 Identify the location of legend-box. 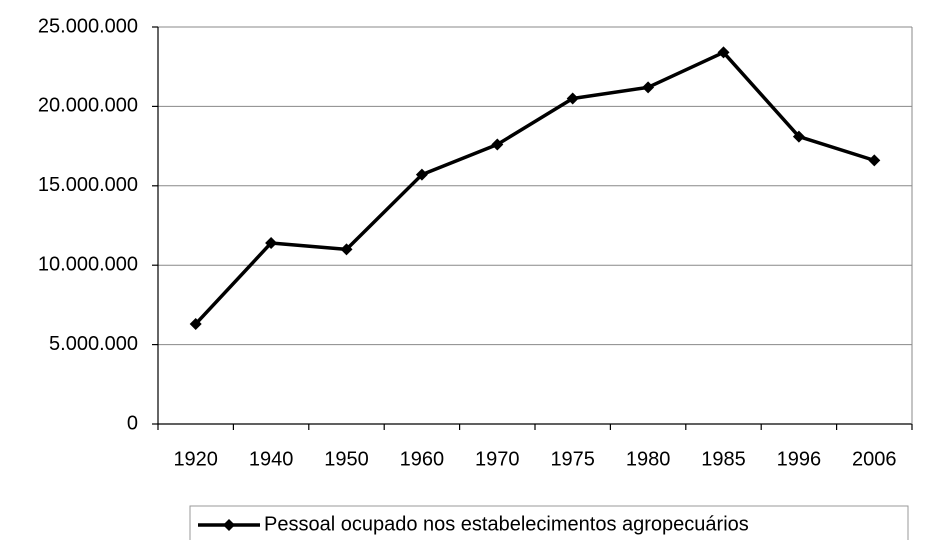
(549, 522).